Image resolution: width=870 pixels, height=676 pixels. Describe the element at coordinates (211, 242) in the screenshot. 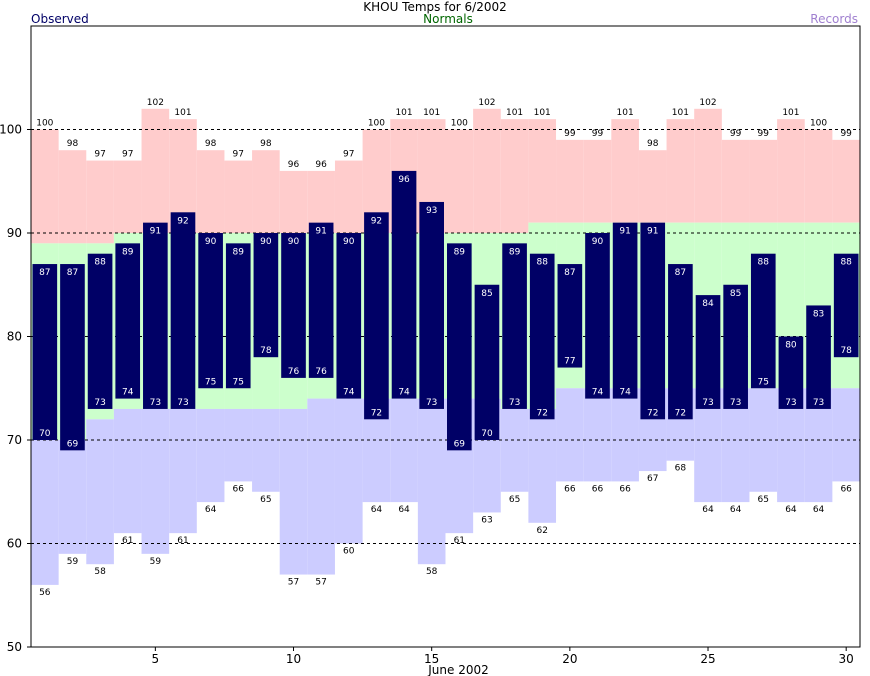

I see `observed-high-label: 90` at that location.